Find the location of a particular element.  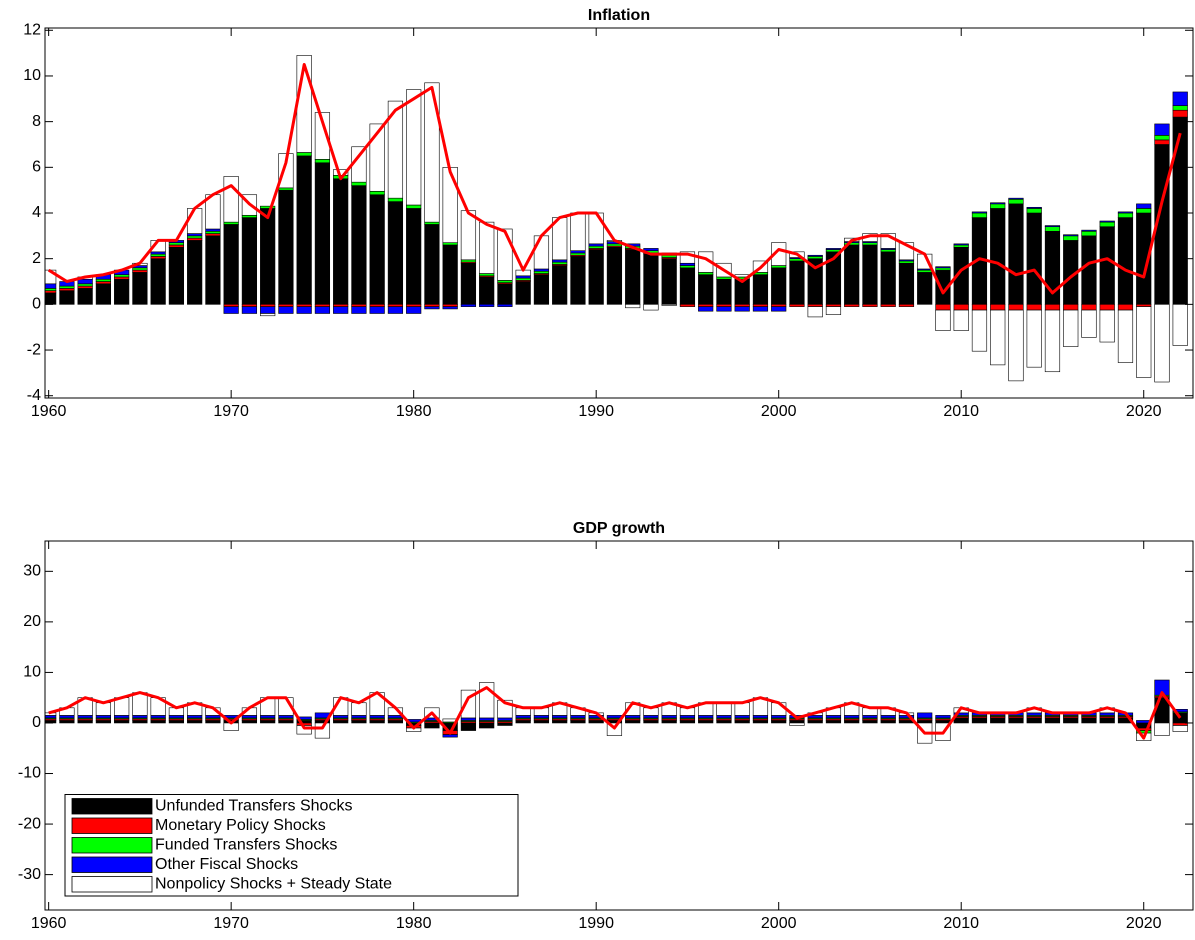

legend-label: Other Fiscal Shocks is located at coordinates (226, 864).